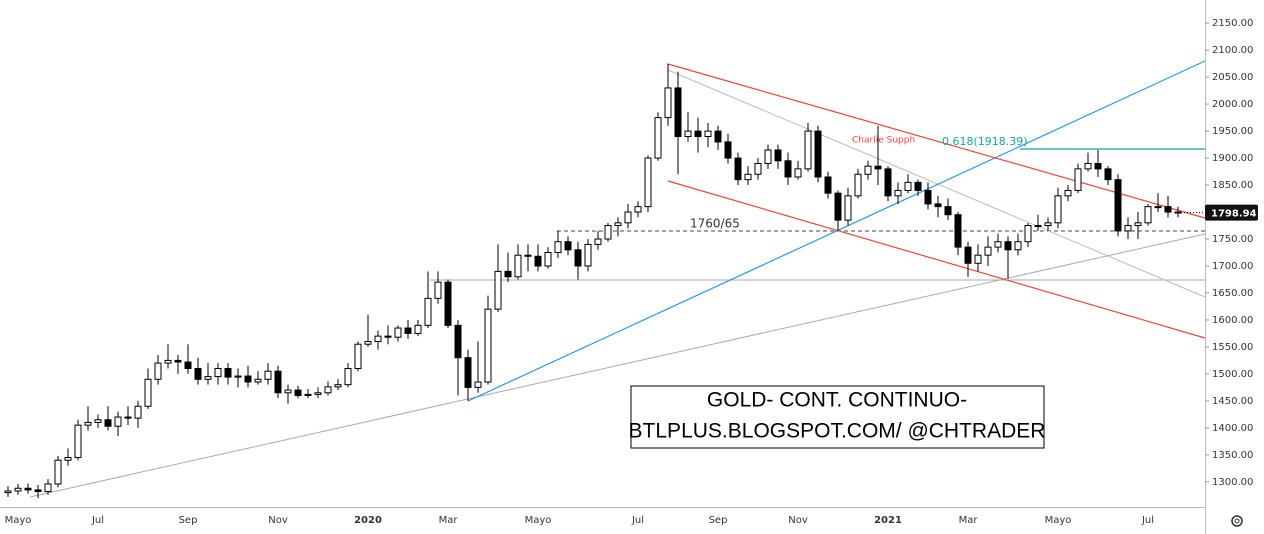 This screenshot has height=534, width=1264. What do you see at coordinates (1232, 158) in the screenshot?
I see `y-tick-label: 1900.00` at bounding box center [1232, 158].